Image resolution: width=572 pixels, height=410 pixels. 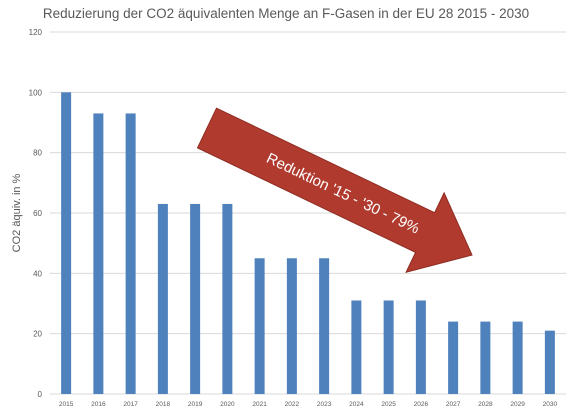 I want to click on x-tick-label: 2026, so click(x=421, y=404).